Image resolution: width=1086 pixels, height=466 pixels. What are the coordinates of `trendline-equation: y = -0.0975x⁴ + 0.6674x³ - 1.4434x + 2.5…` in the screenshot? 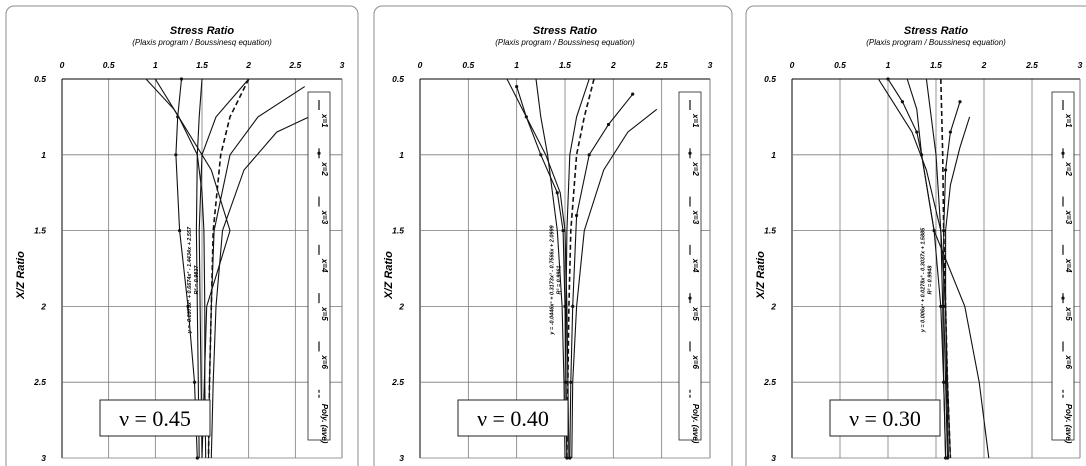 It's located at (193, 280).